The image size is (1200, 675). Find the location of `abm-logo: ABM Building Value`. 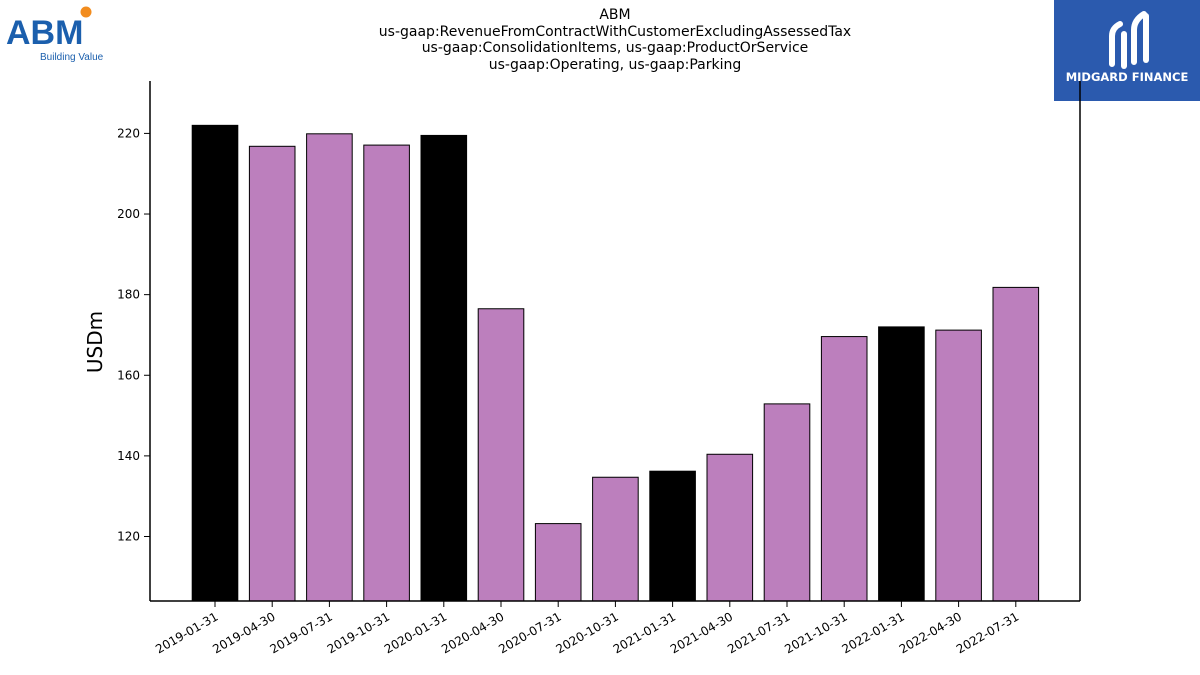

abm-logo: ABM Building Value is located at coordinates (60, 35).